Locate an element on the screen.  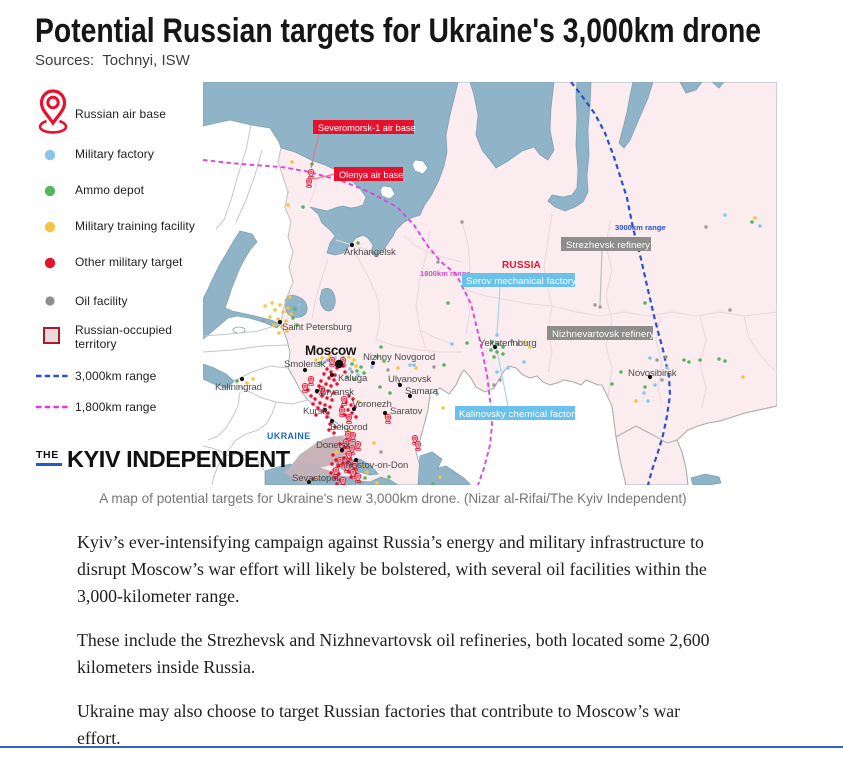
svg-text: Saratov is located at coordinates (406, 411).